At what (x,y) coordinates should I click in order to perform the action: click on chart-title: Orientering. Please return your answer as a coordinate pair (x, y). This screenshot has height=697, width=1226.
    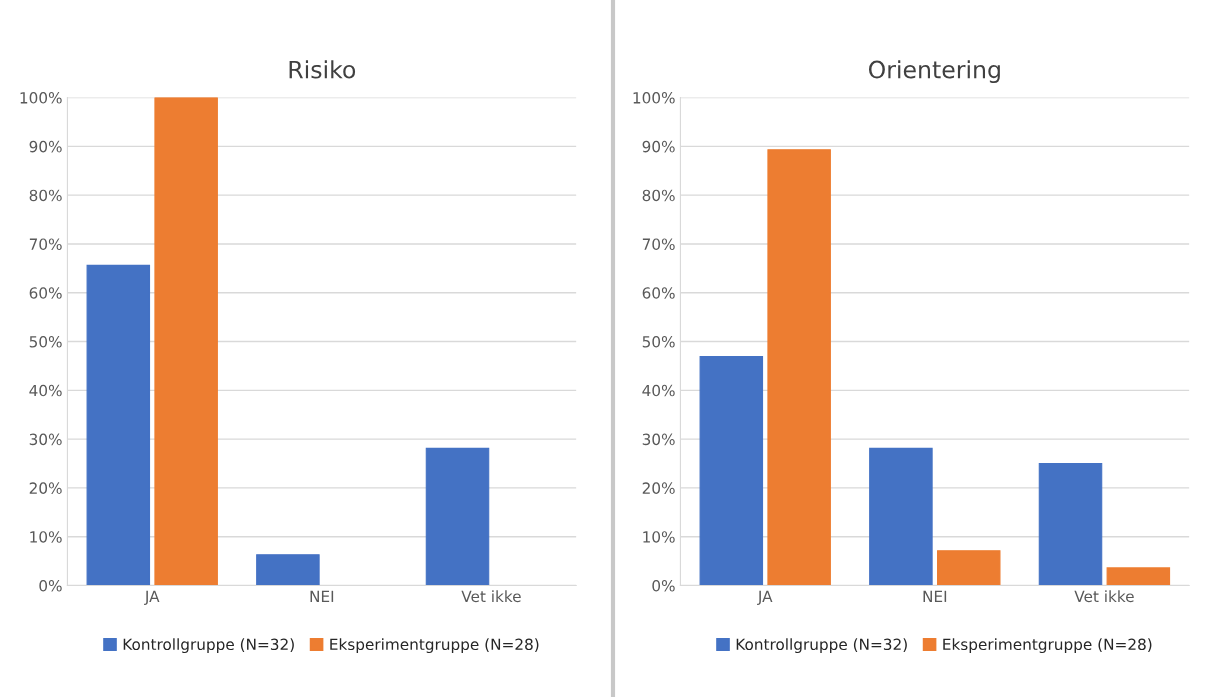
    Looking at the image, I should click on (934, 72).